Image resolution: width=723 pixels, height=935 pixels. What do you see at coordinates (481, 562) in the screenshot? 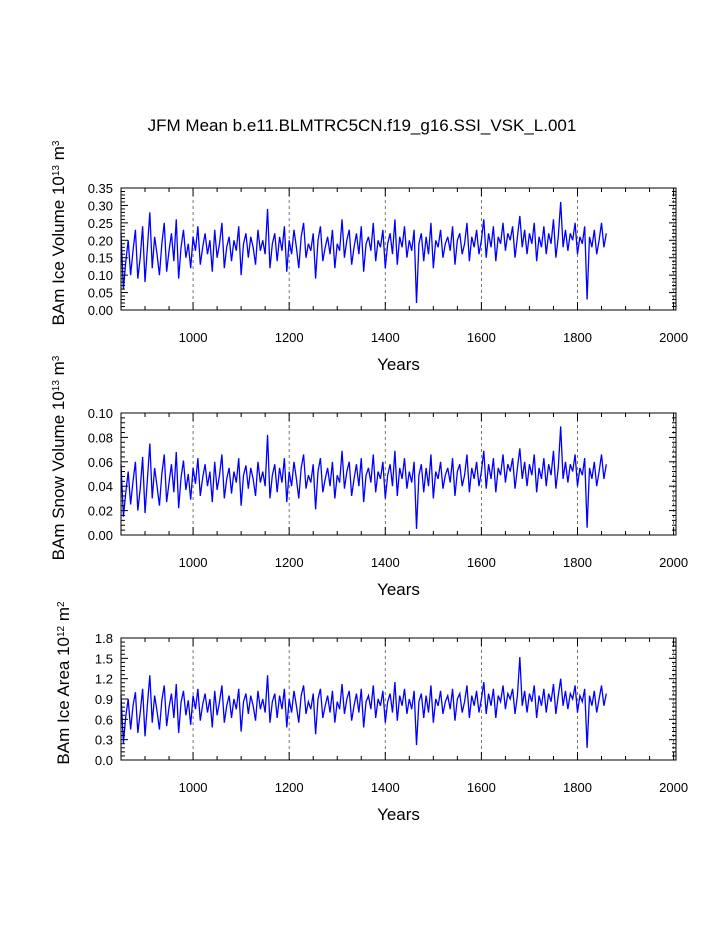
I see `panel-snow-volume-x-tick-label: 1600` at bounding box center [481, 562].